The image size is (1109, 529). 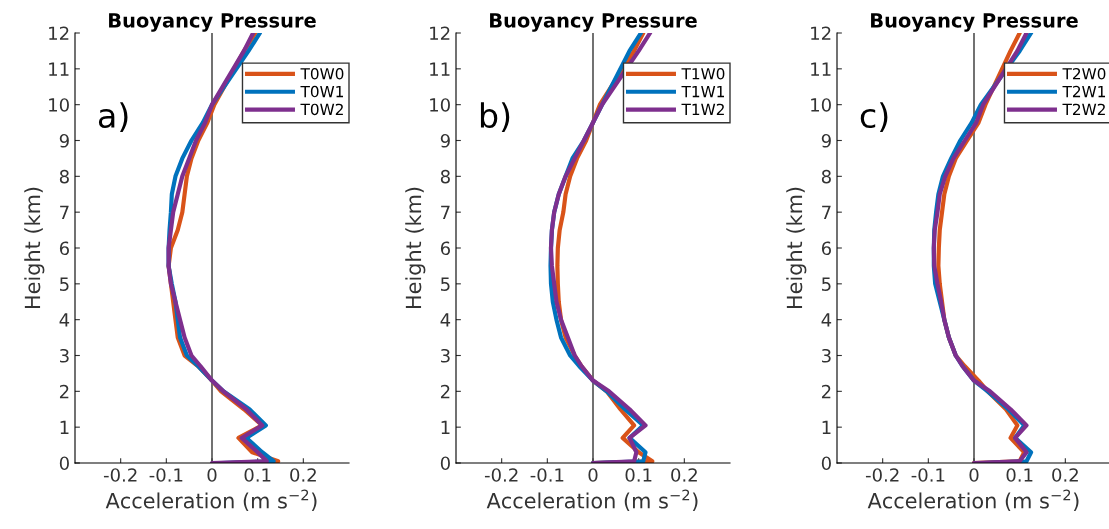 I want to click on legend-label: T1W0, so click(x=703, y=73).